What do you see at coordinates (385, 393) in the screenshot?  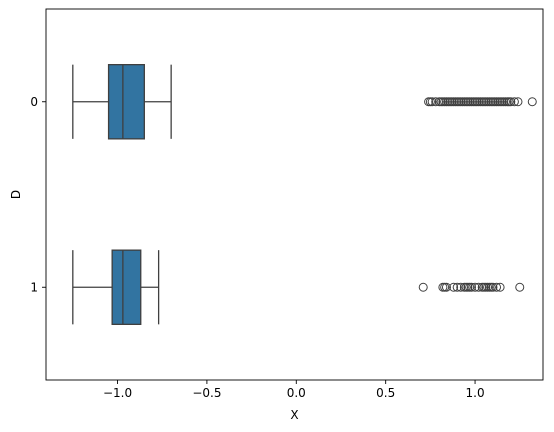 I see `x-tick-label: 0.5` at bounding box center [385, 393].